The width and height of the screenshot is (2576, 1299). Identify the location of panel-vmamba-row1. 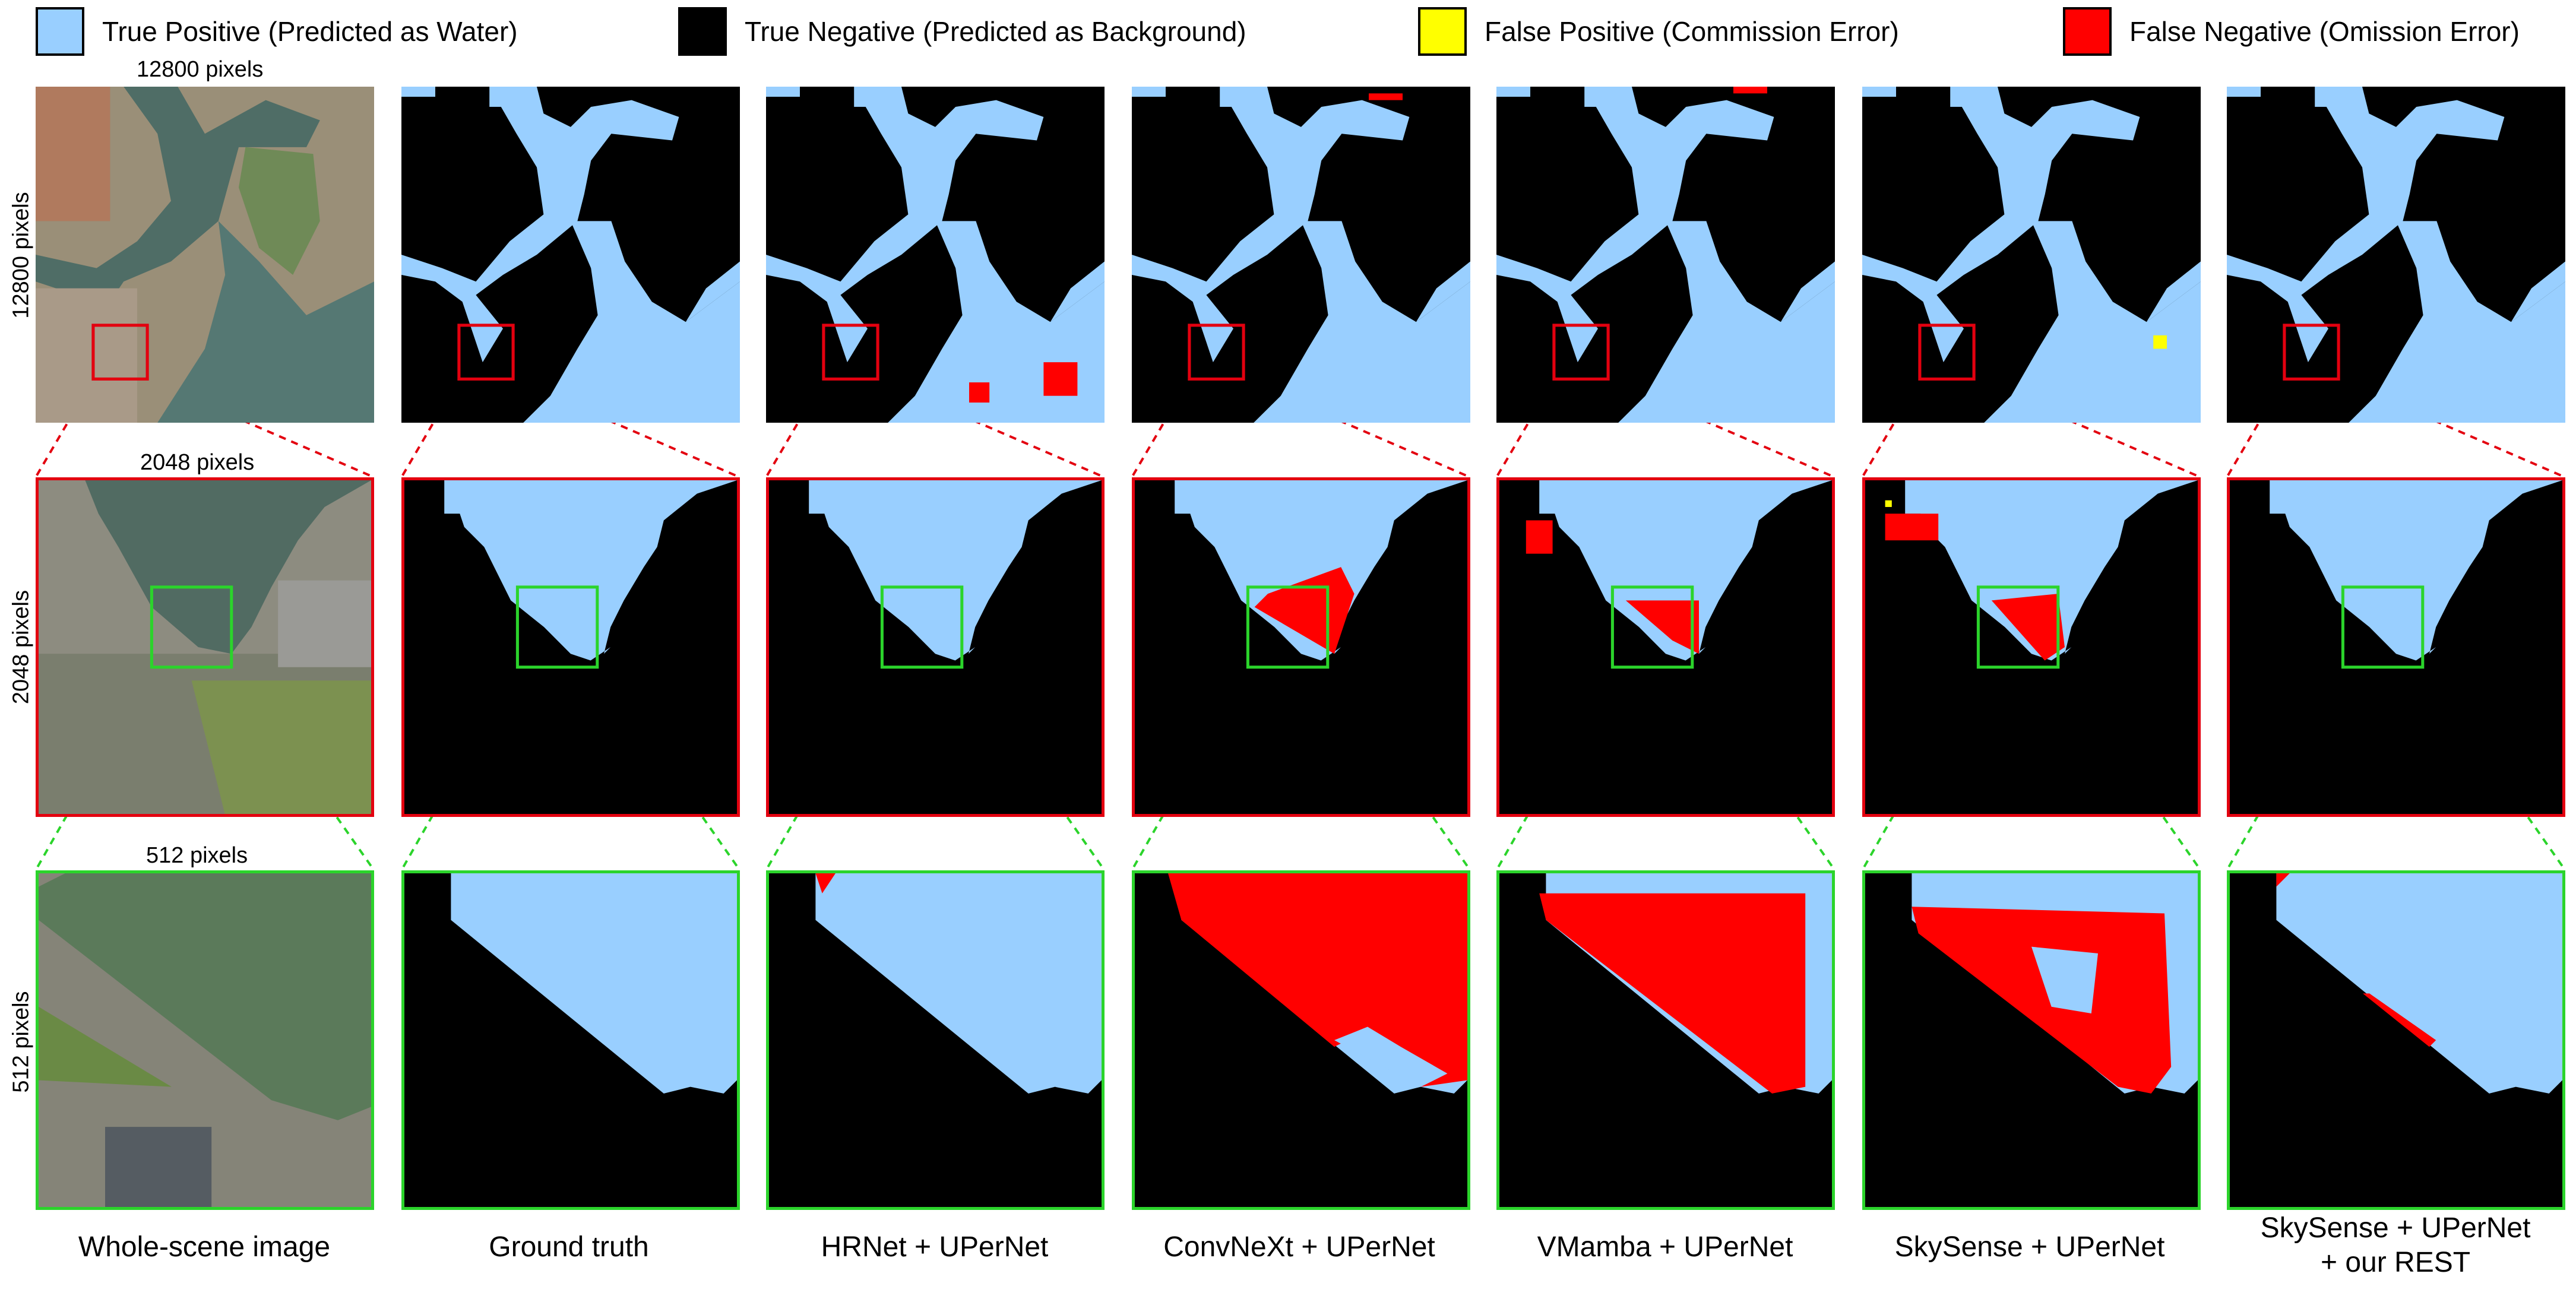
(1665, 255).